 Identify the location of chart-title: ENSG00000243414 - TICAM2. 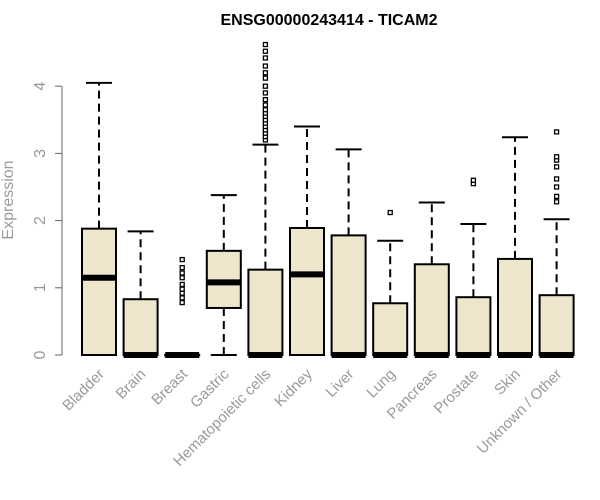
(329, 20).